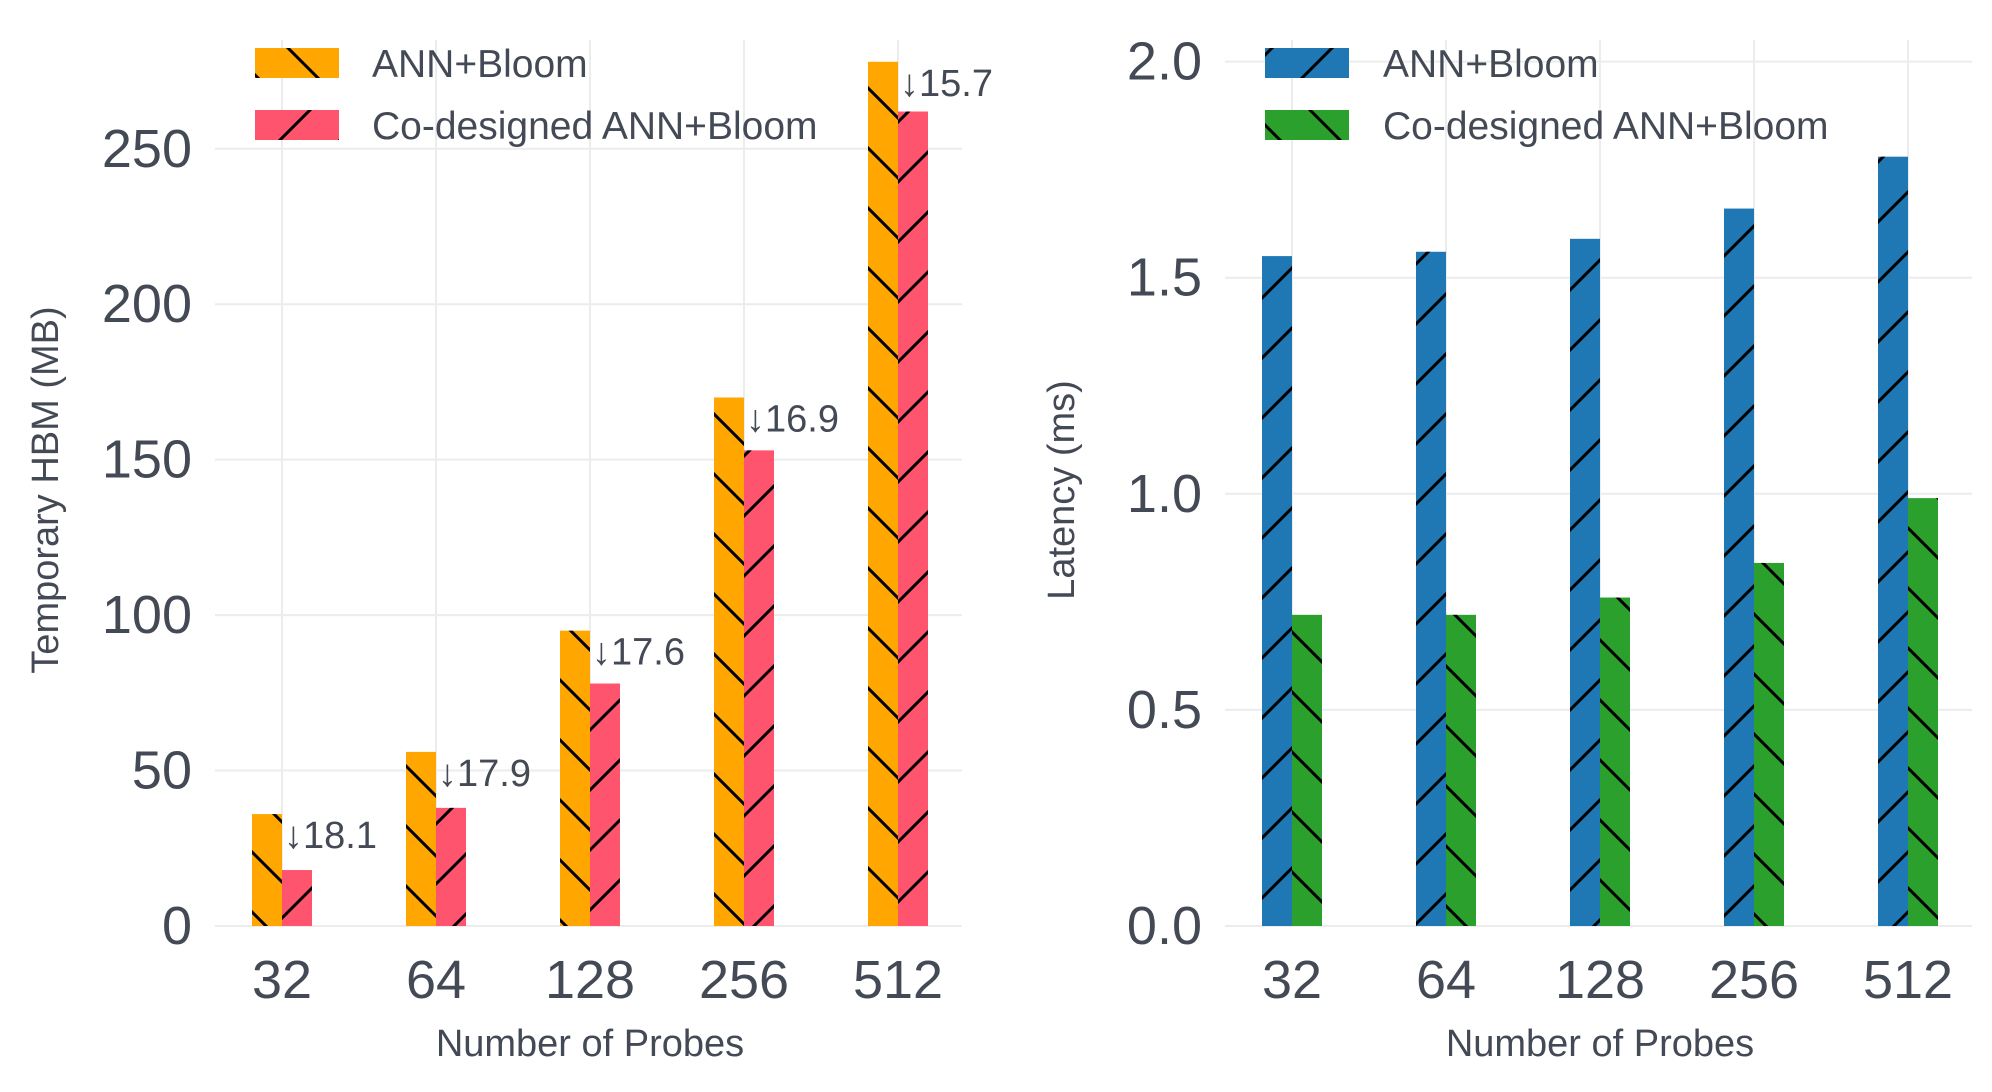 This screenshot has width=1992, height=1092. Describe the element at coordinates (898, 980) in the screenshot. I see `hbm-x-tick-label-4: 512` at that location.